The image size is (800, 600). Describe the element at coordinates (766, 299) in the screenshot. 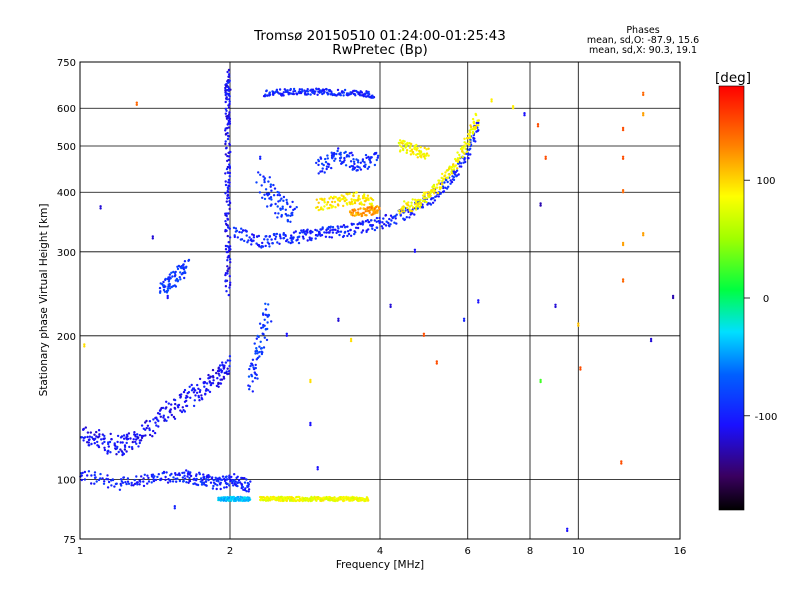

I see `colorbar-tick-label: 0` at that location.